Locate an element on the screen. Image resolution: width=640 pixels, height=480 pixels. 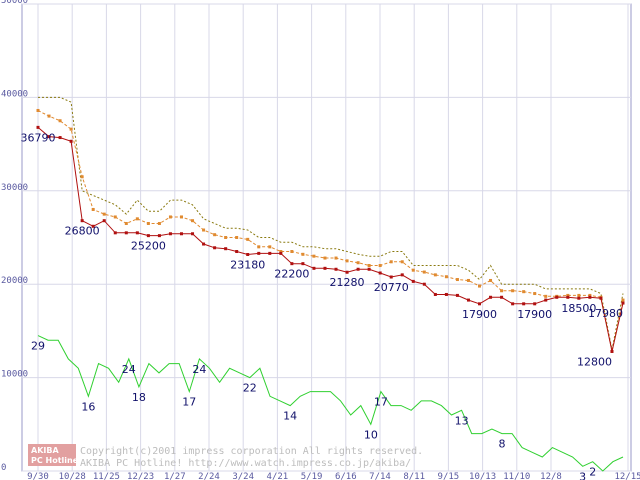
data-label: 29 is located at coordinates (38, 346).